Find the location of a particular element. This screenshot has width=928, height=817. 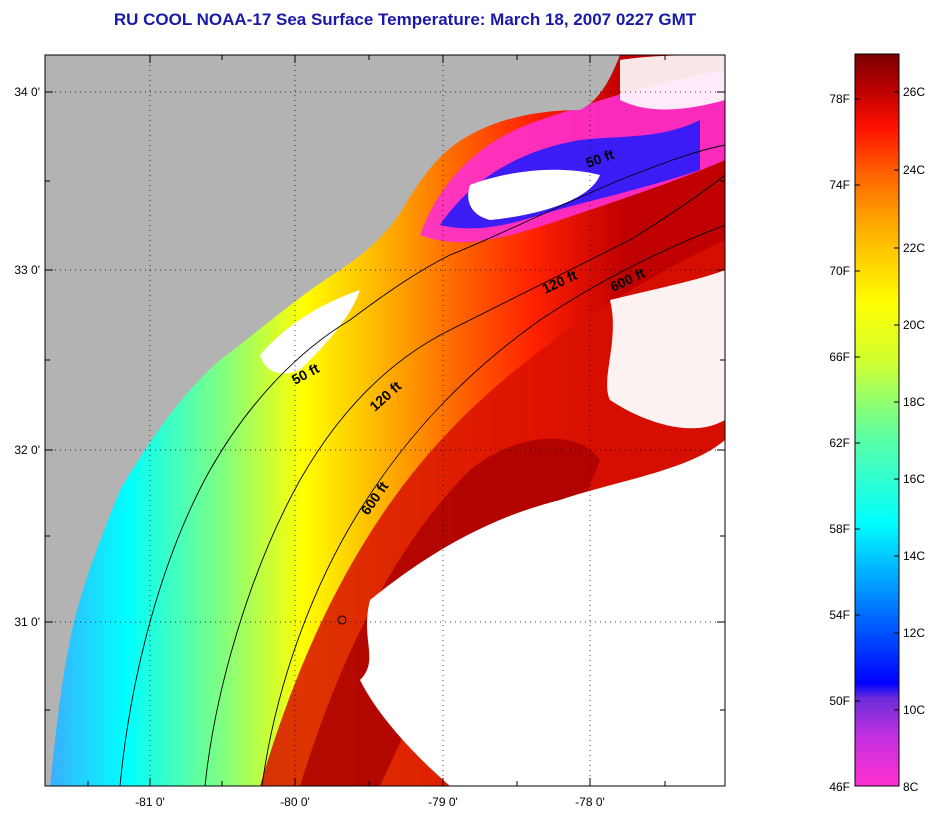

cb-f-54: 54F is located at coordinates (839, 615).